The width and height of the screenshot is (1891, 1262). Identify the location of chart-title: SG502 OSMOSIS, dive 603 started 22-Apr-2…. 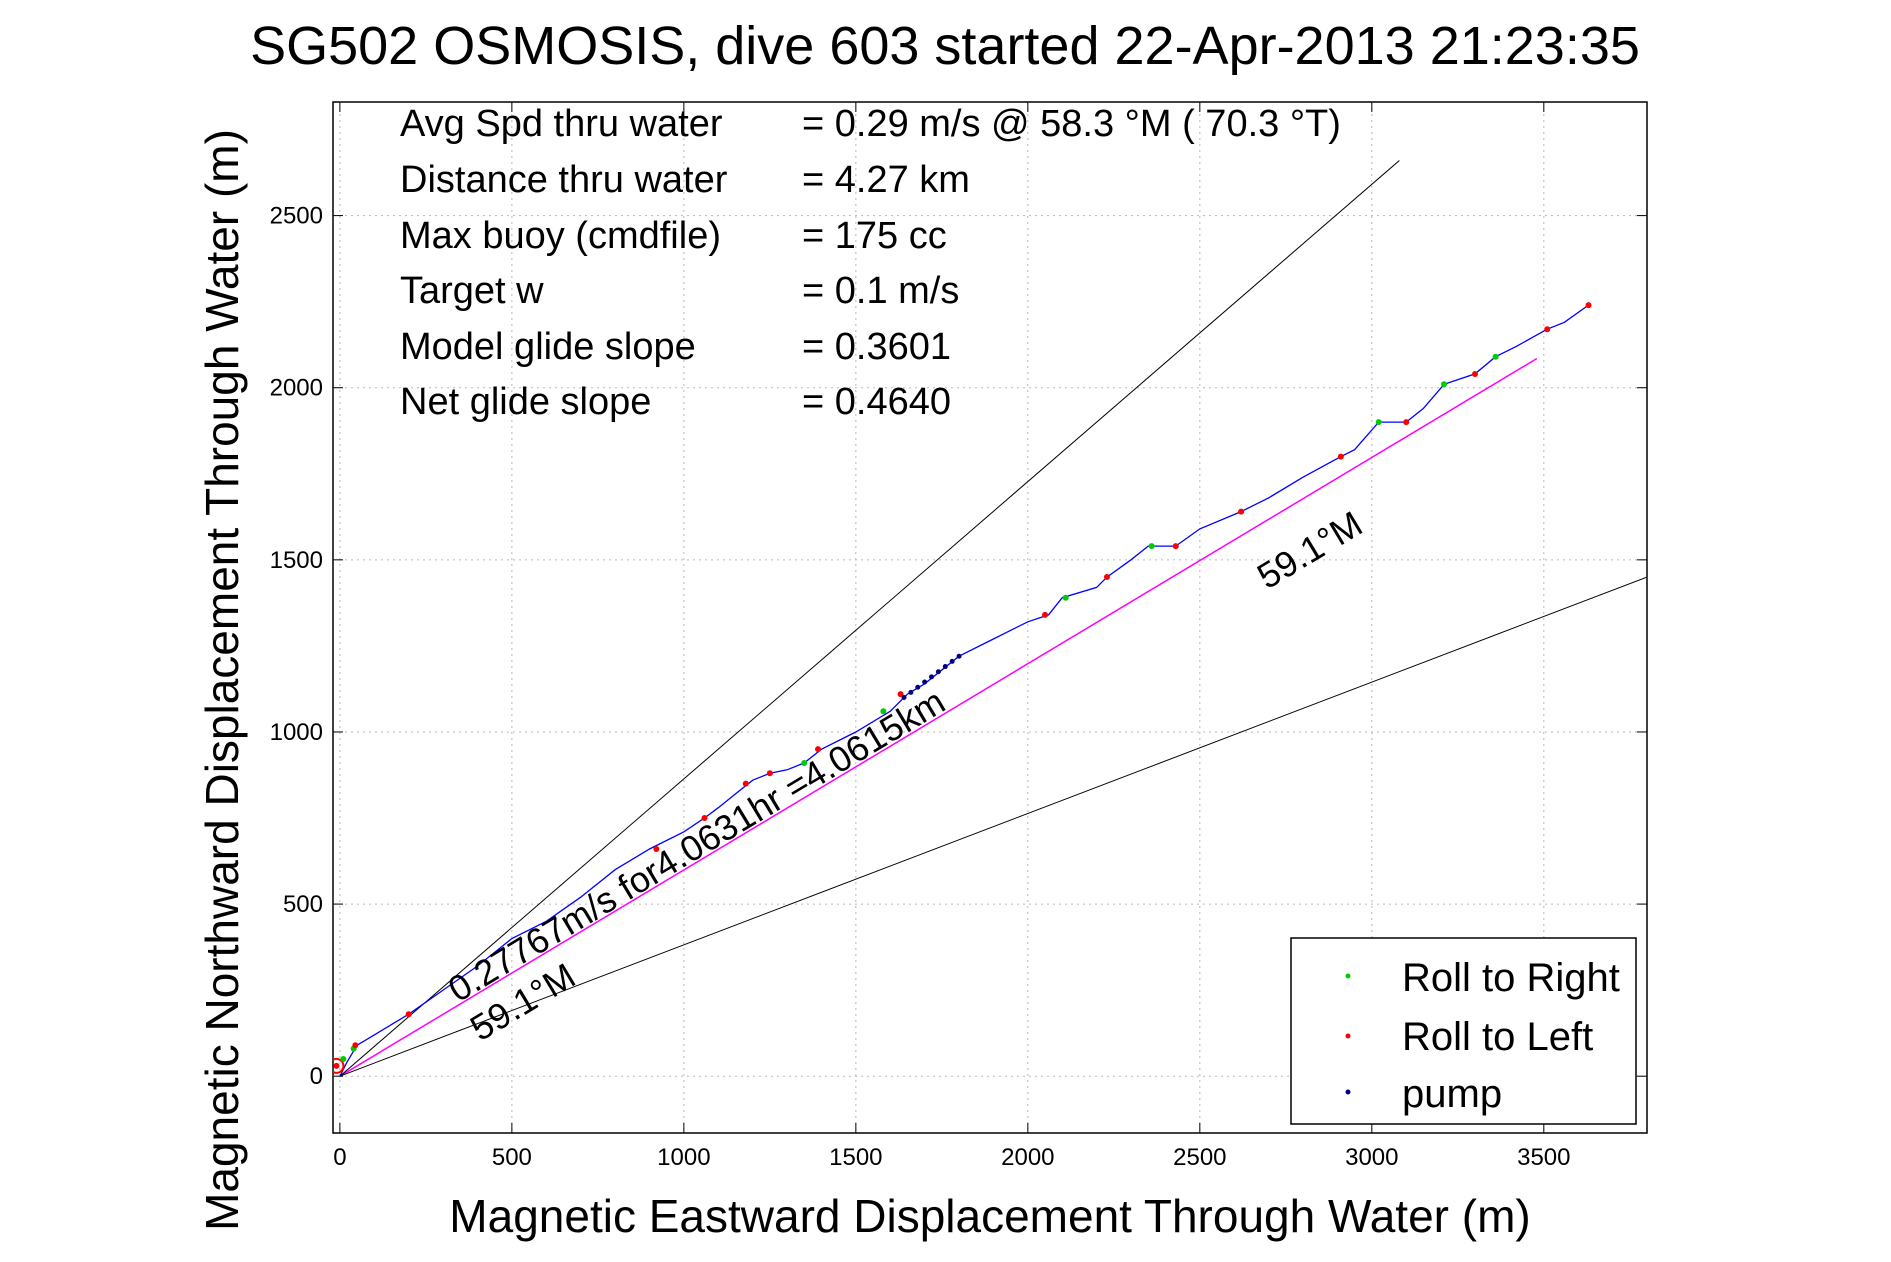
(945, 46).